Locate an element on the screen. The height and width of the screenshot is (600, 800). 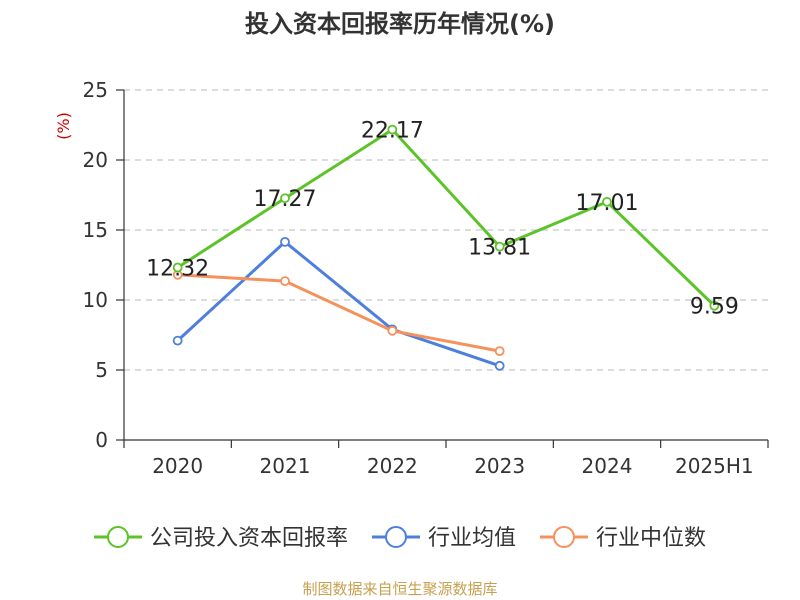
data-label: 22.17 is located at coordinates (392, 131).